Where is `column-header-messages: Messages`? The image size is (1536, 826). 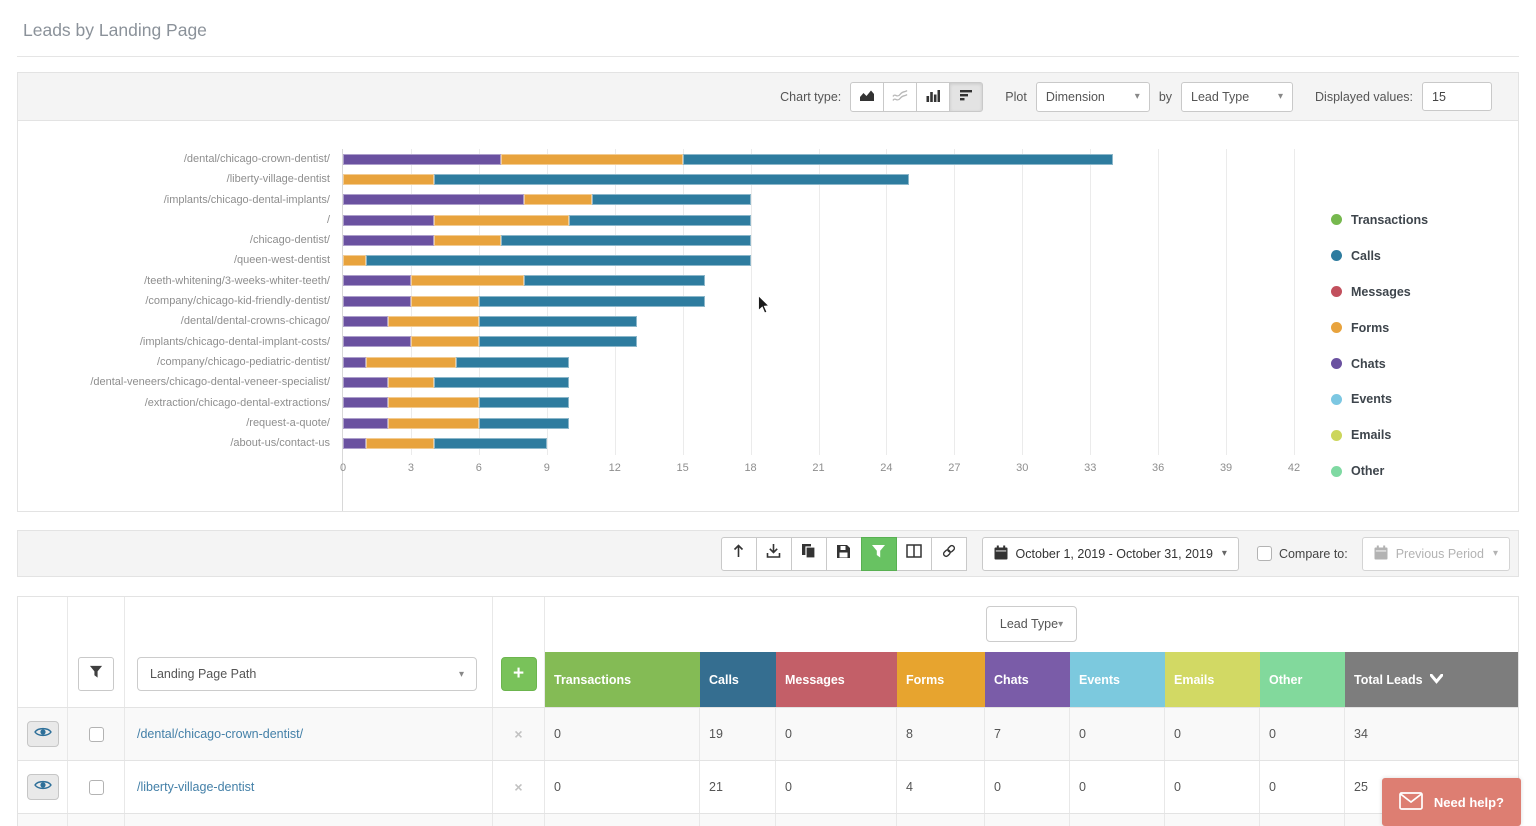
column-header-messages: Messages is located at coordinates (836, 679).